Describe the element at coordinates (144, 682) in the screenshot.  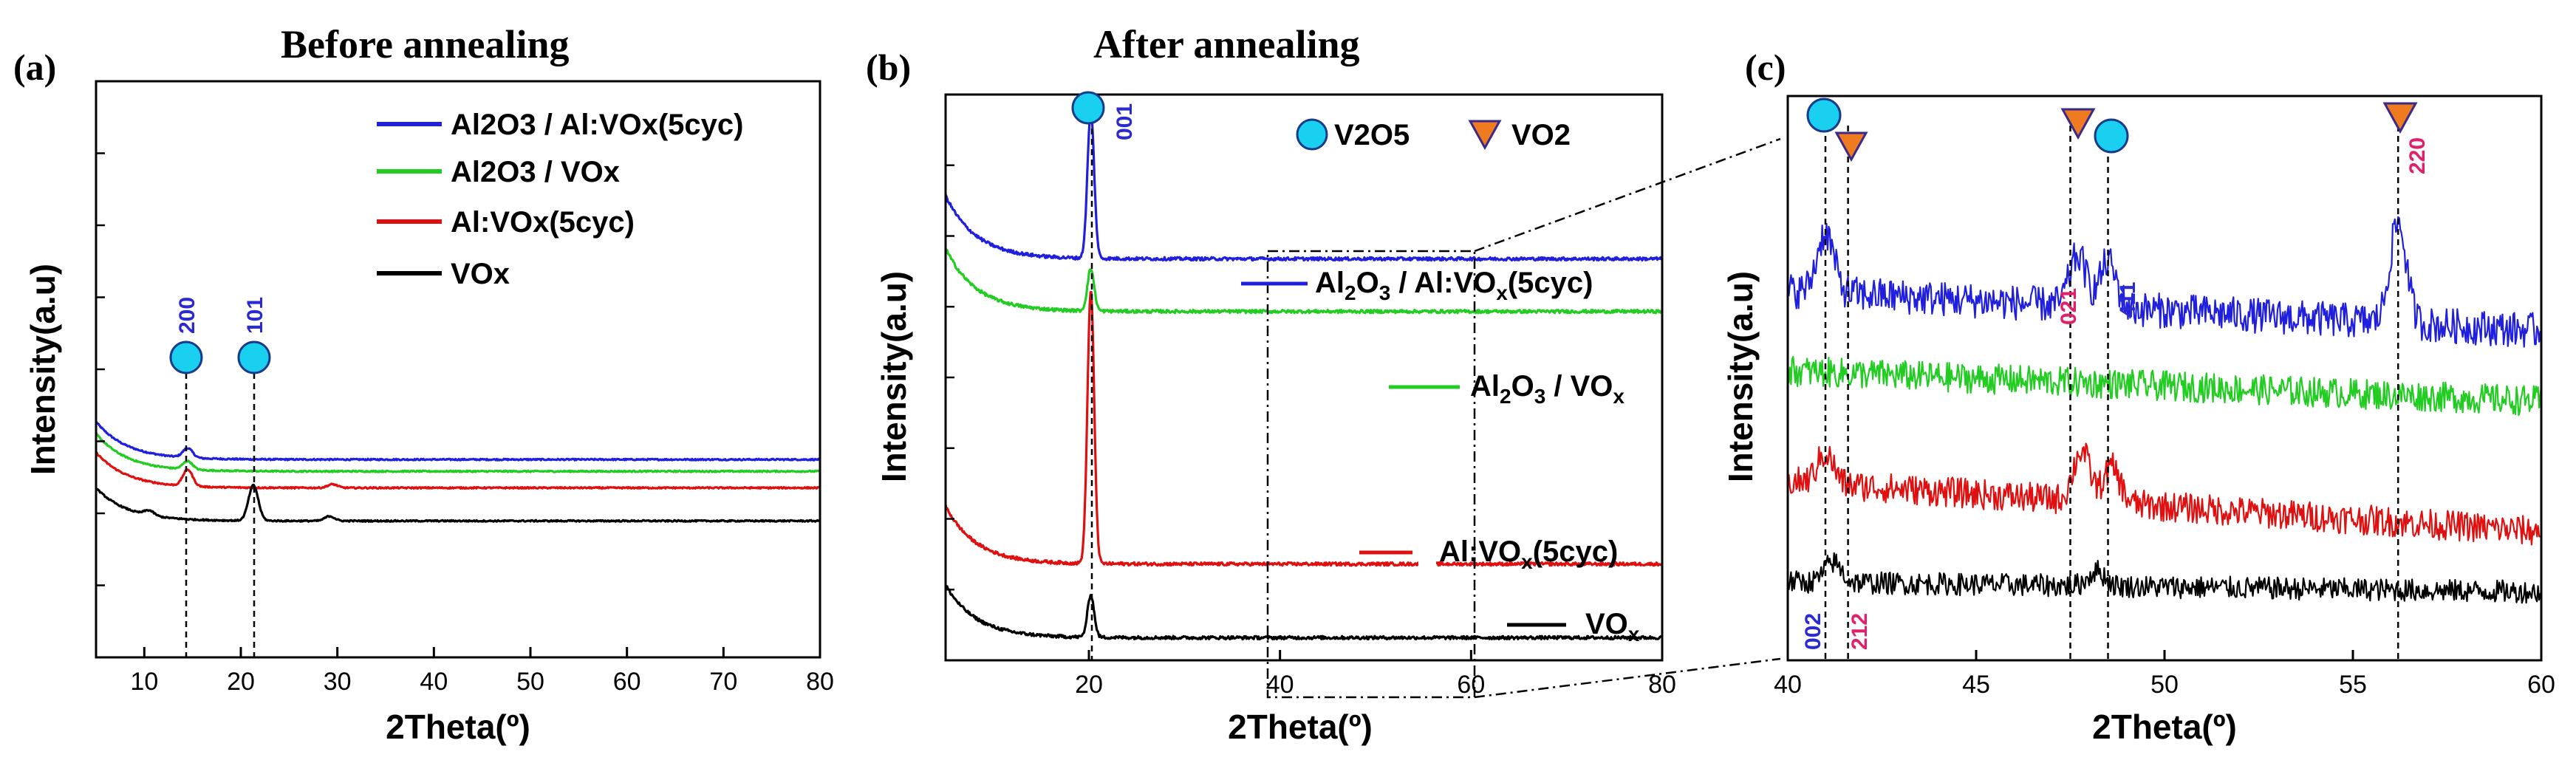
I see `x-tick-label: 10` at that location.